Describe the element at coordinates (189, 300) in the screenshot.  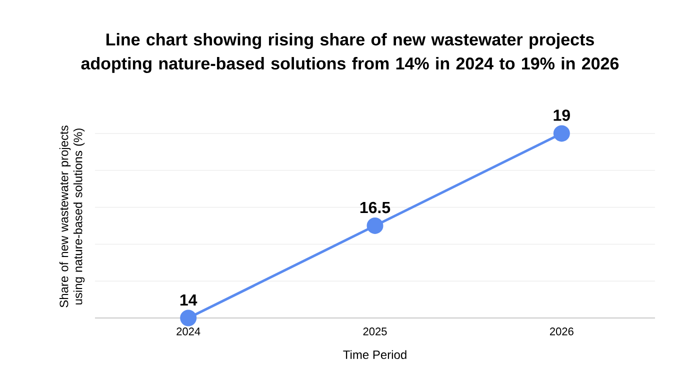
I see `data-label: 14` at that location.